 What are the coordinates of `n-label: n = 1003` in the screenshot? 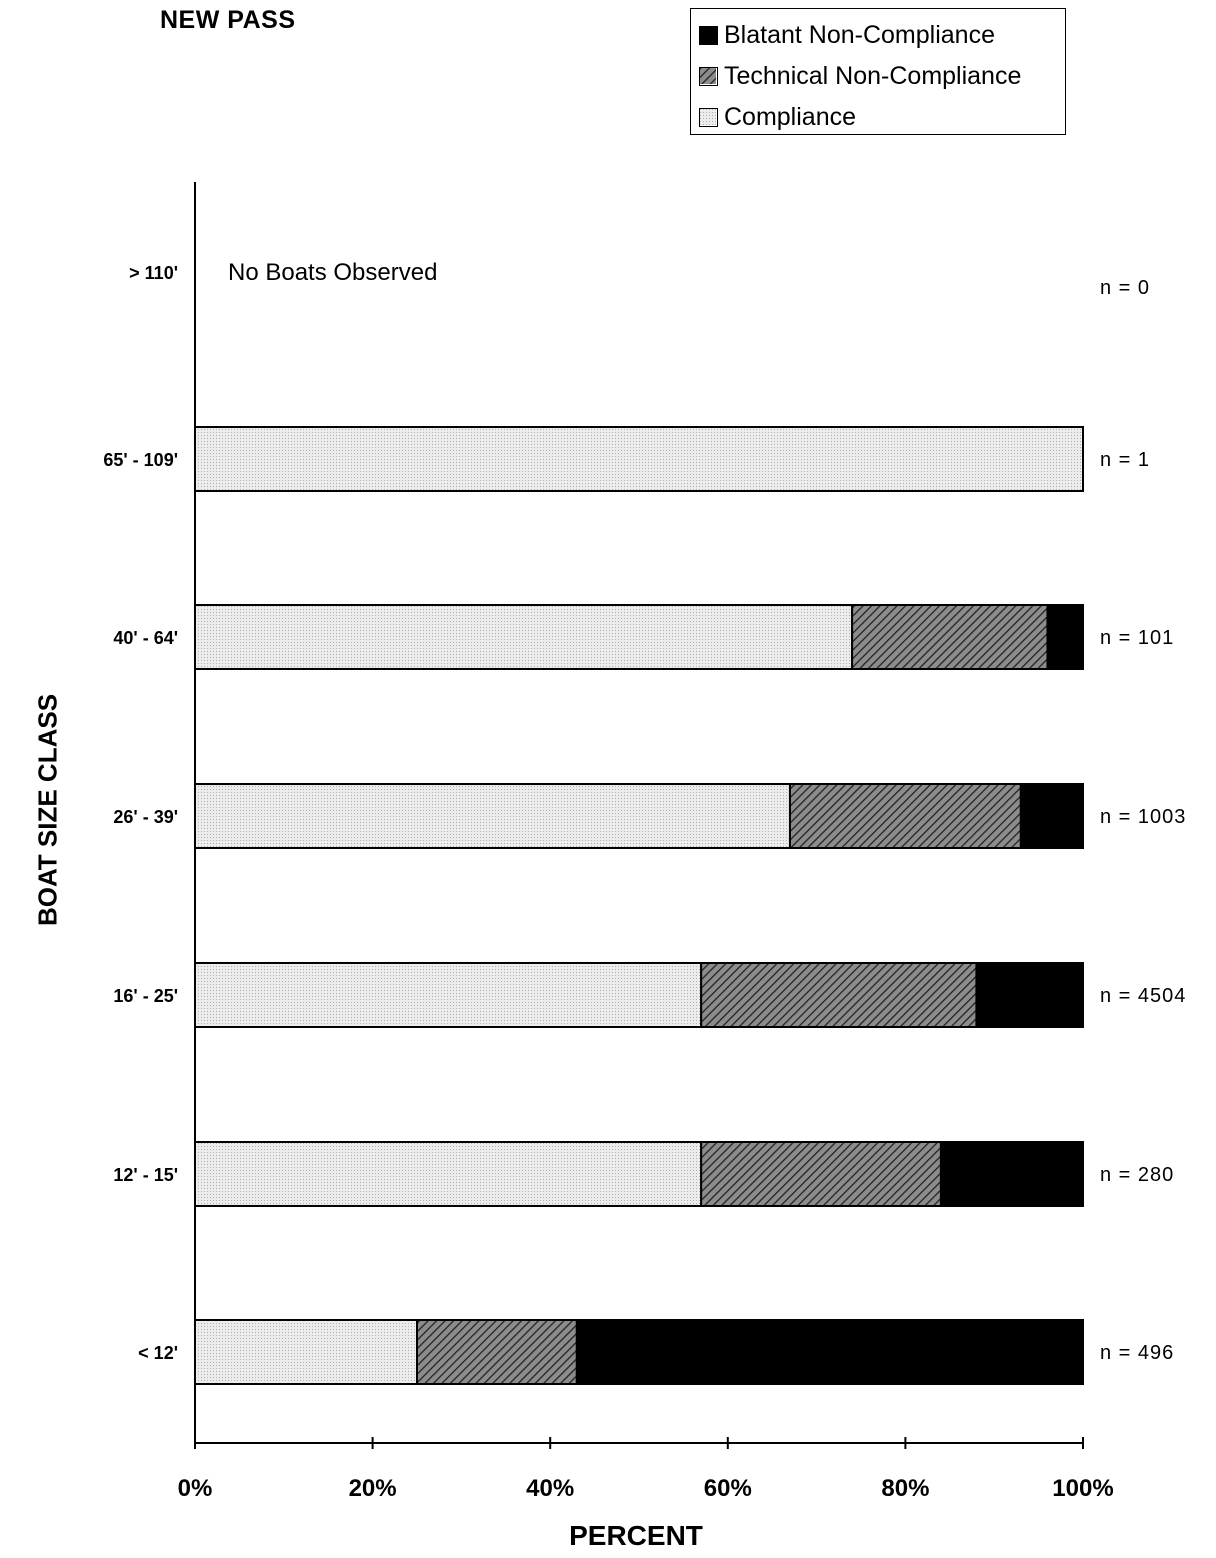 It's located at (1143, 817).